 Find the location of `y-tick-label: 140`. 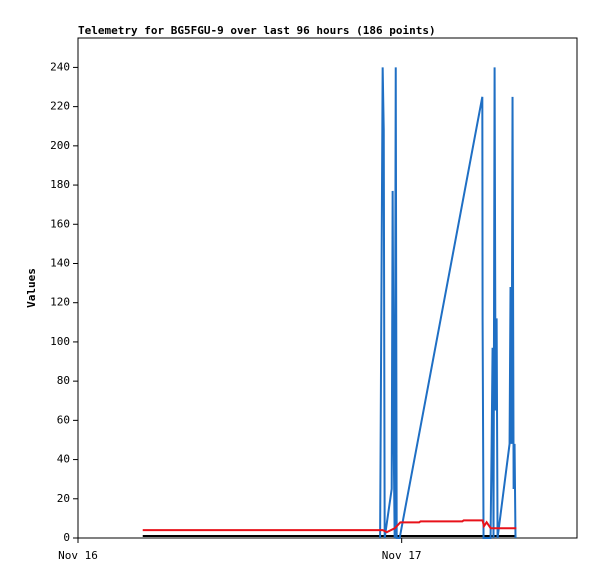

y-tick-label: 140 is located at coordinates (60, 262).